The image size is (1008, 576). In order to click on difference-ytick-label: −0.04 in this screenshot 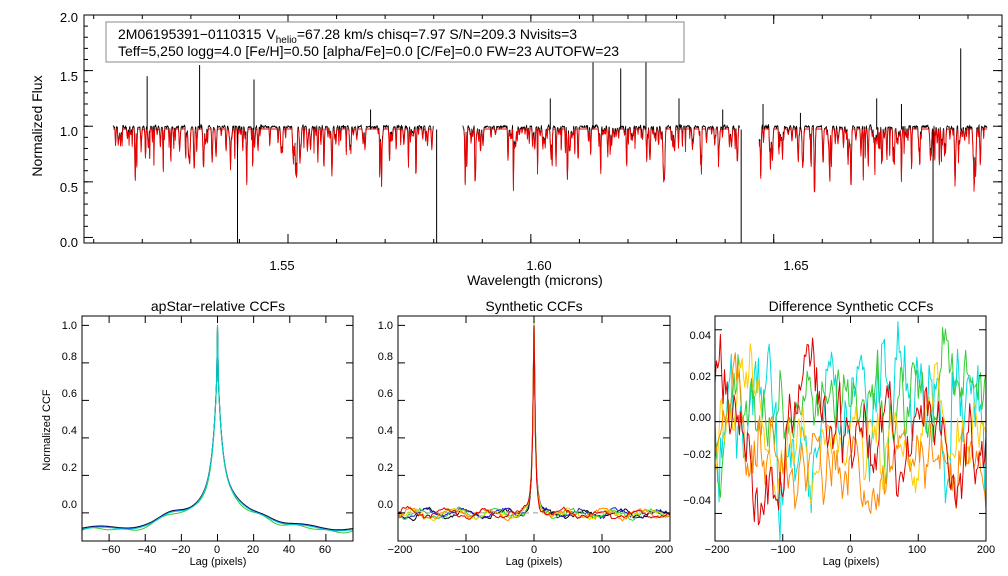, I will do `click(697, 501)`.